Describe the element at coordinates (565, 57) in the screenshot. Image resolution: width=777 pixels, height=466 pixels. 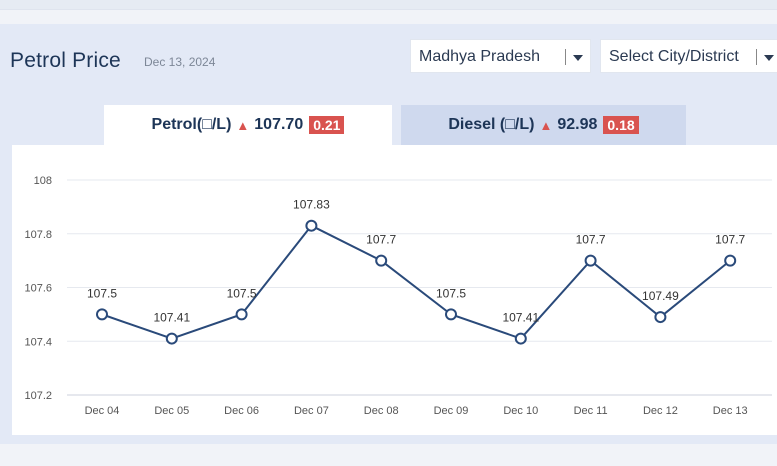
I see `state-select-divider` at that location.